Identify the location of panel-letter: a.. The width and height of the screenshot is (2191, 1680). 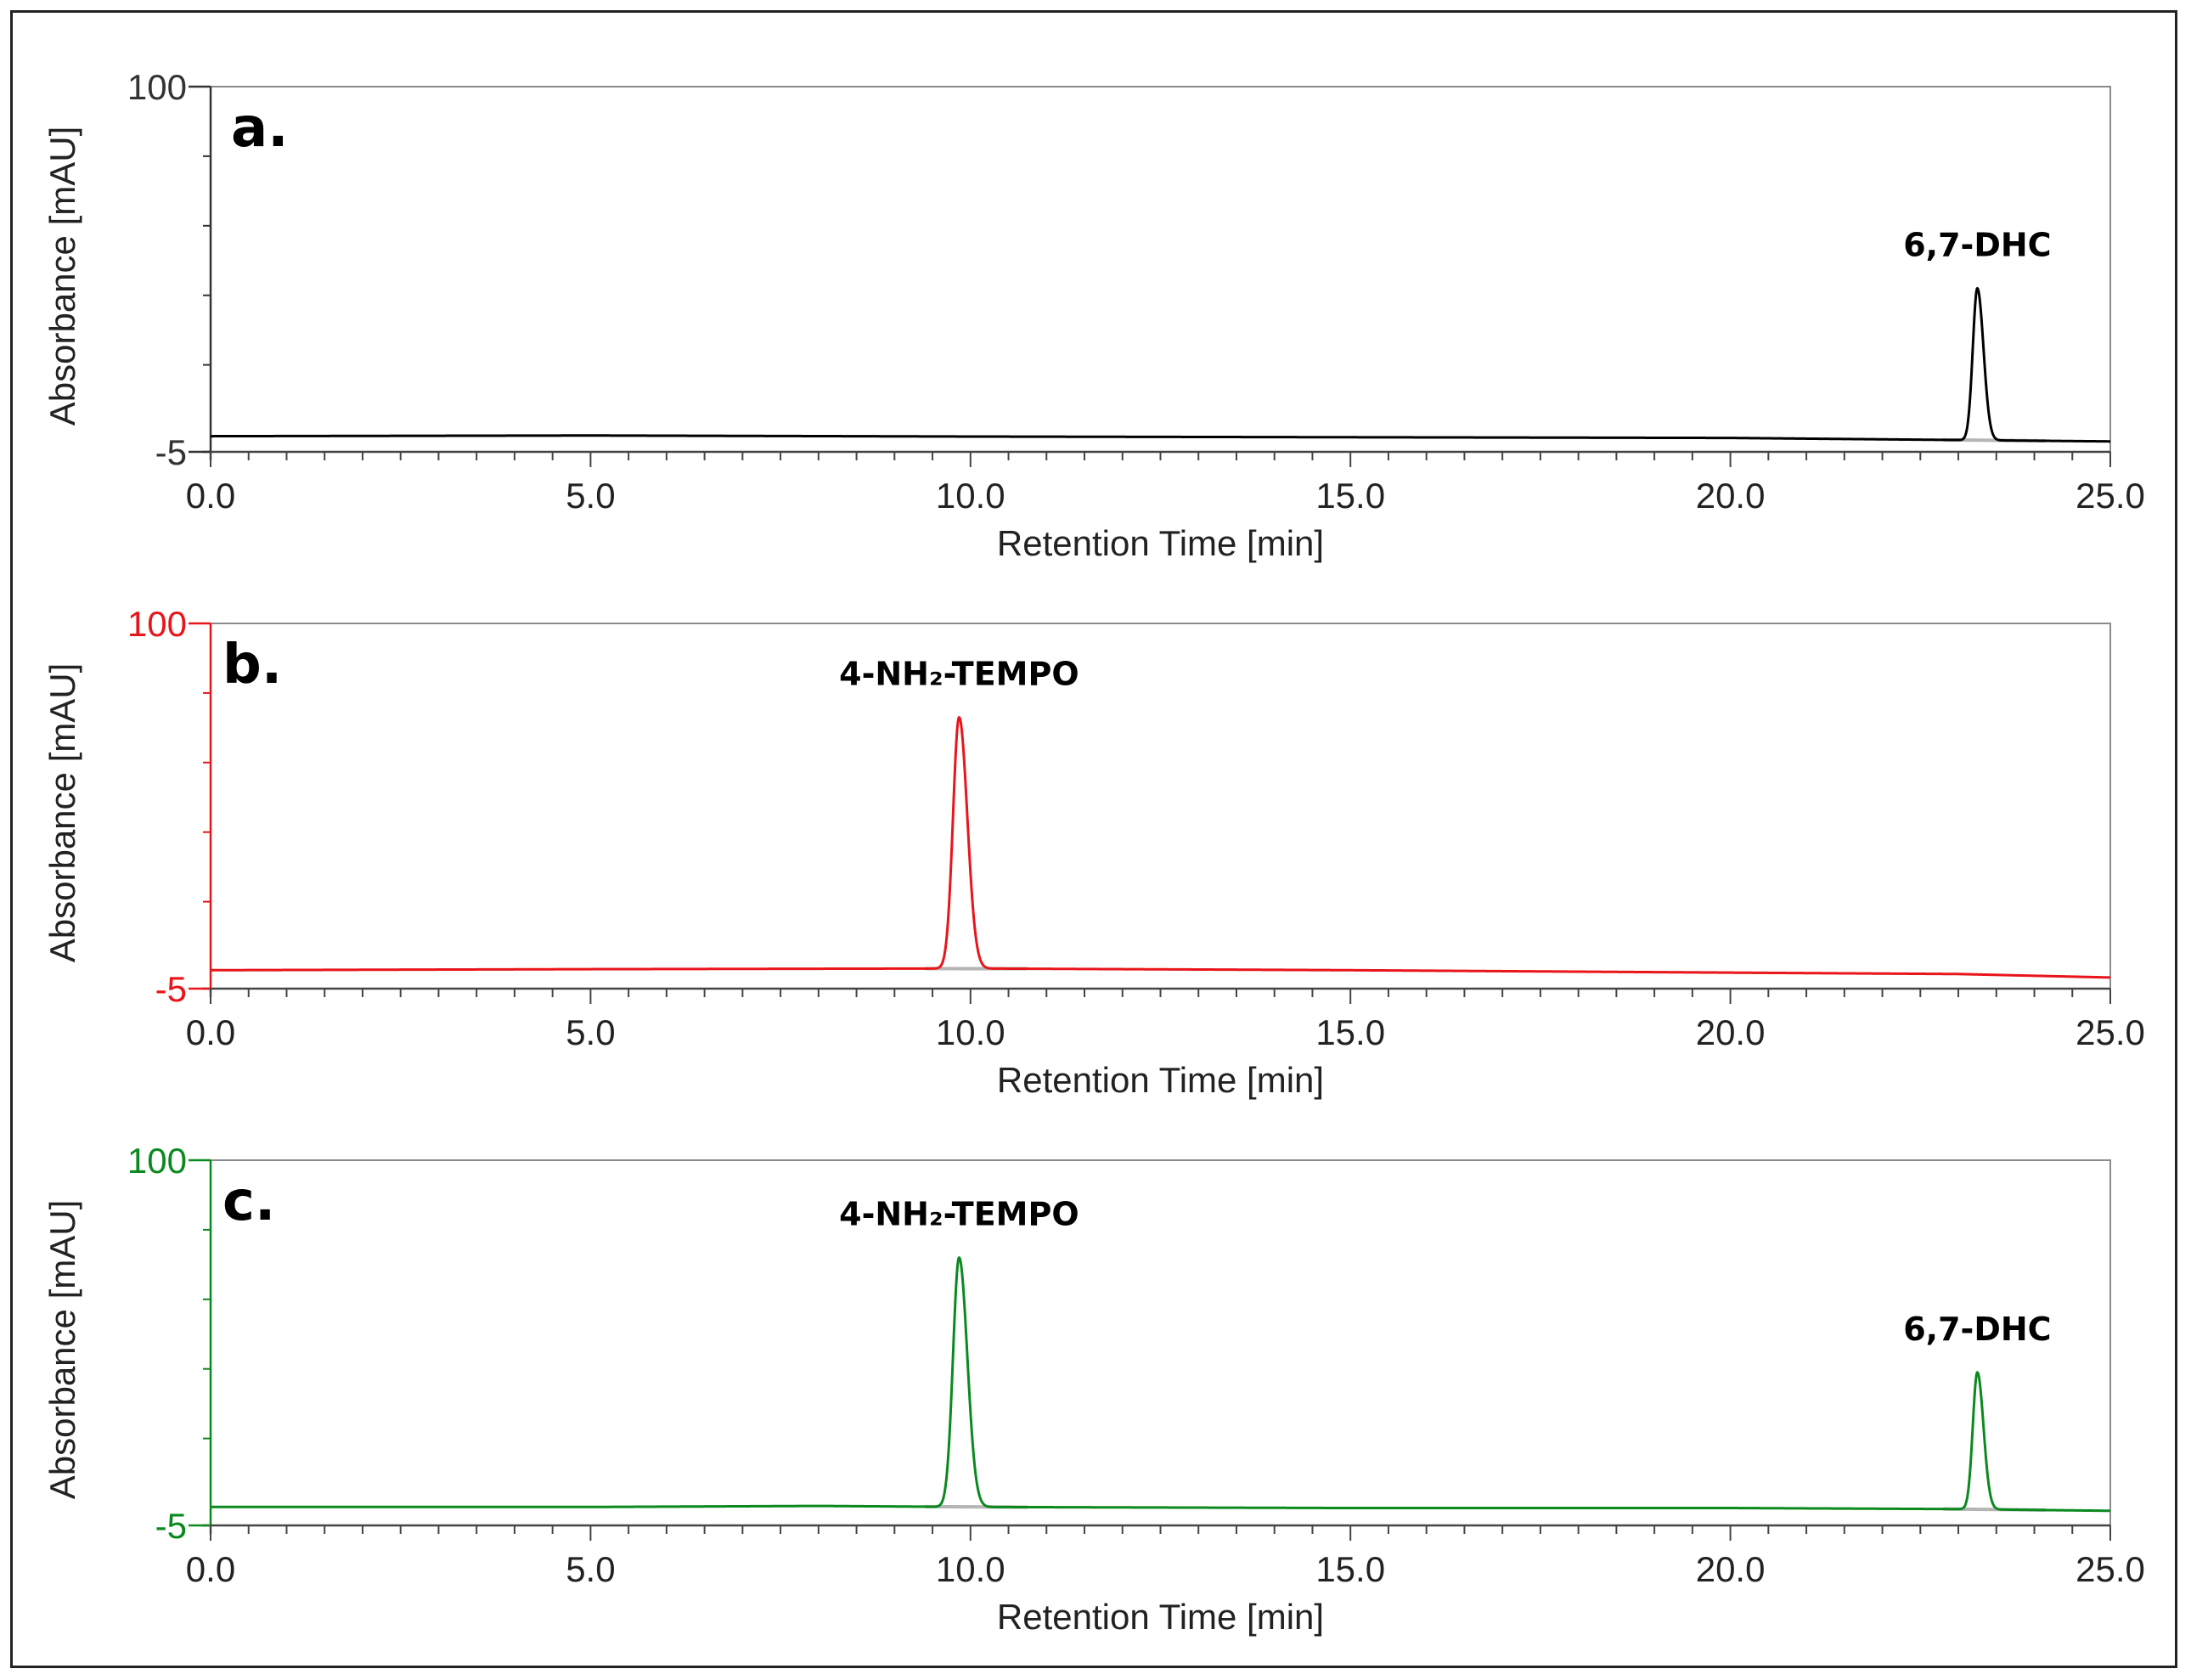
(260, 128).